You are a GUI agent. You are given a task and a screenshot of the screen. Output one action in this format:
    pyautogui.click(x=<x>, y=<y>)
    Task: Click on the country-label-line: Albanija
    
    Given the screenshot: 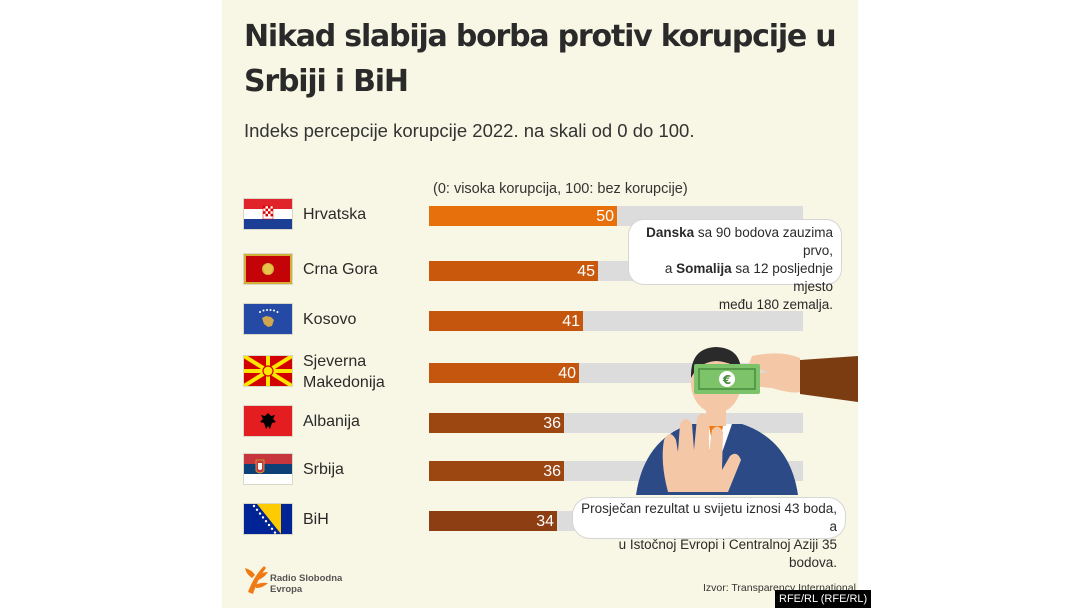 What is the action you would take?
    pyautogui.click(x=331, y=421)
    